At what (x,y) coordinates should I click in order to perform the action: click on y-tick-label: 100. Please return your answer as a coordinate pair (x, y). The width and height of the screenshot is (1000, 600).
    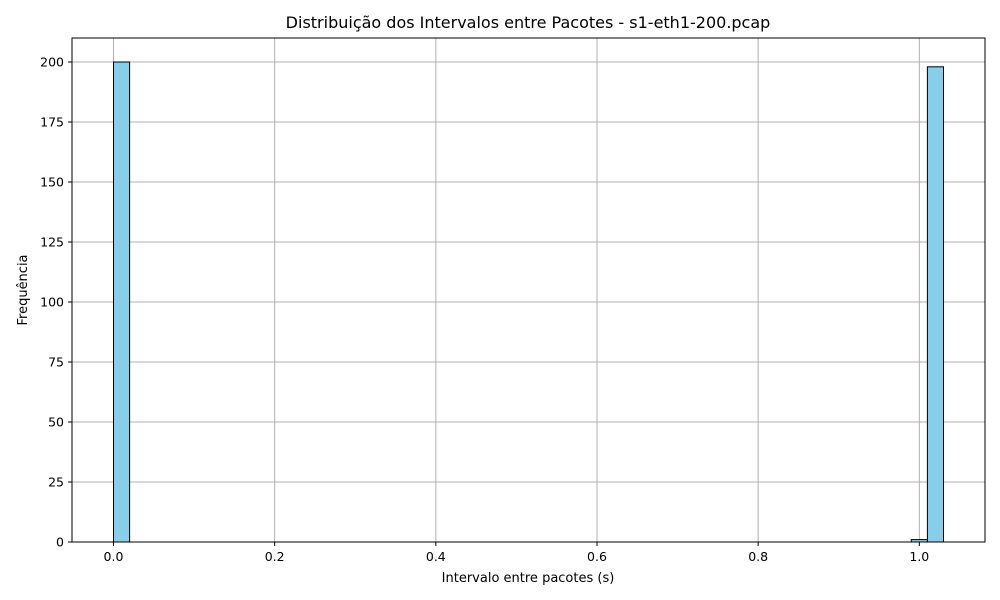
    Looking at the image, I should click on (52, 302).